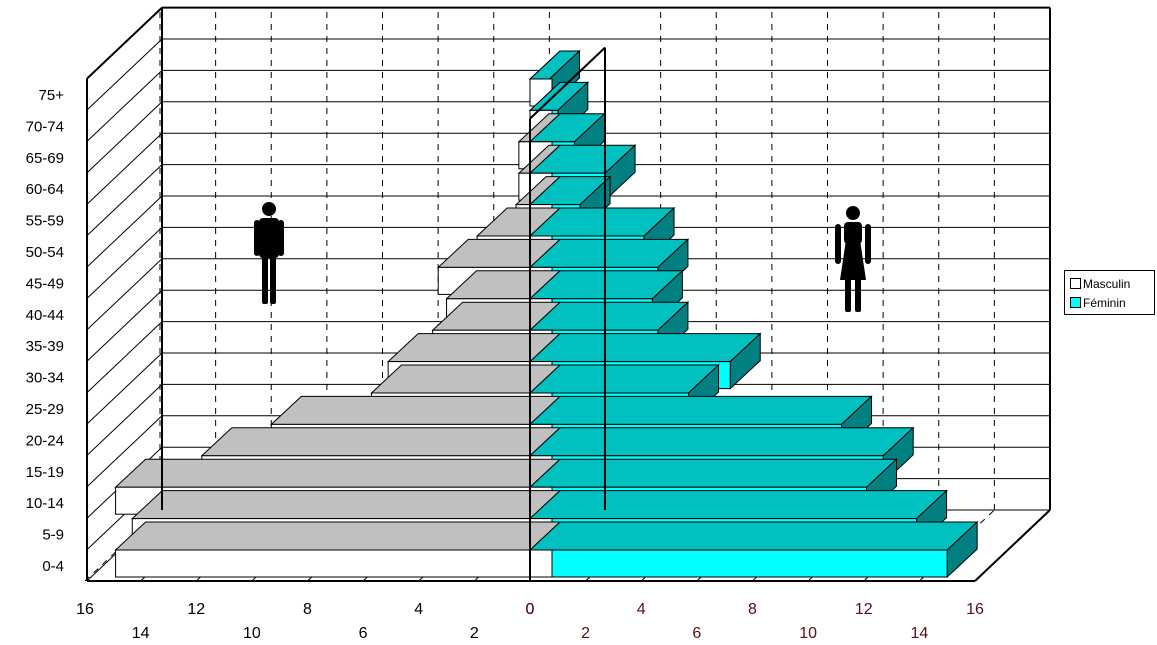  I want to click on axis-tick-labels: 16 12 8 4 014 10 6 20 4 8 12 162 6 10 14, so click(530, 621).